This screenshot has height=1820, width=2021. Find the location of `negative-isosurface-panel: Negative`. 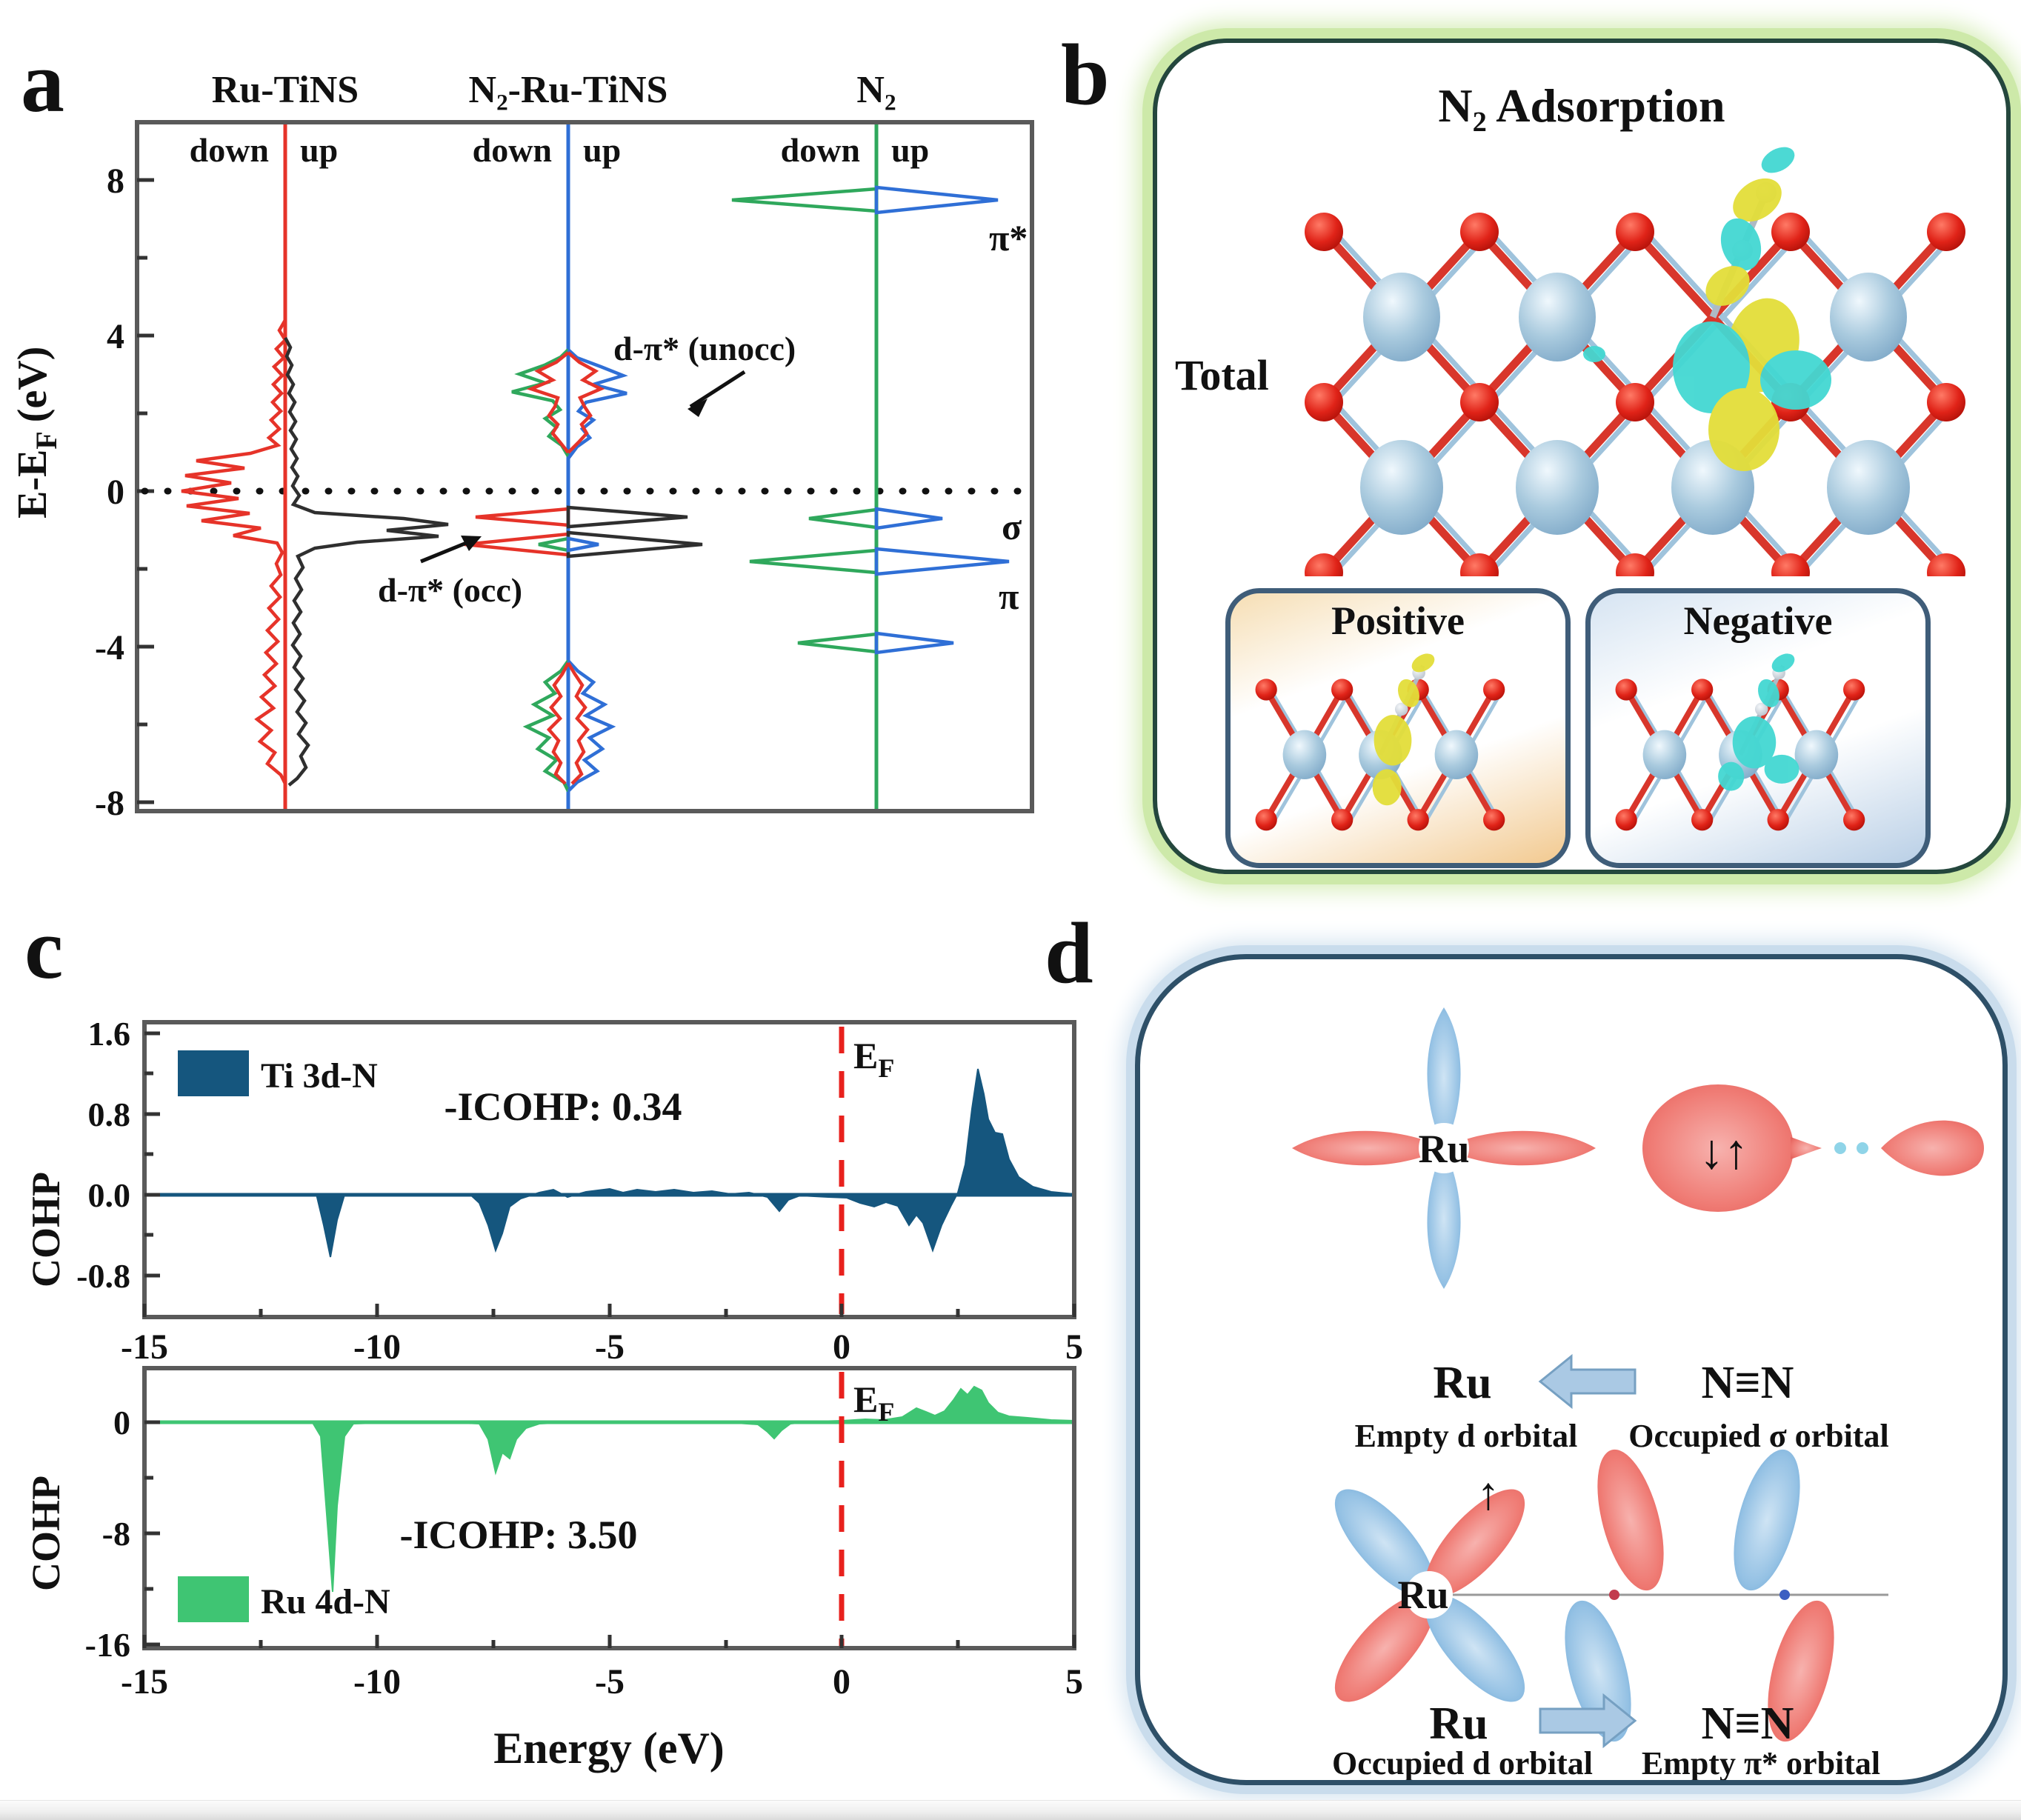

negative-isosurface-panel: Negative is located at coordinates (1758, 728).